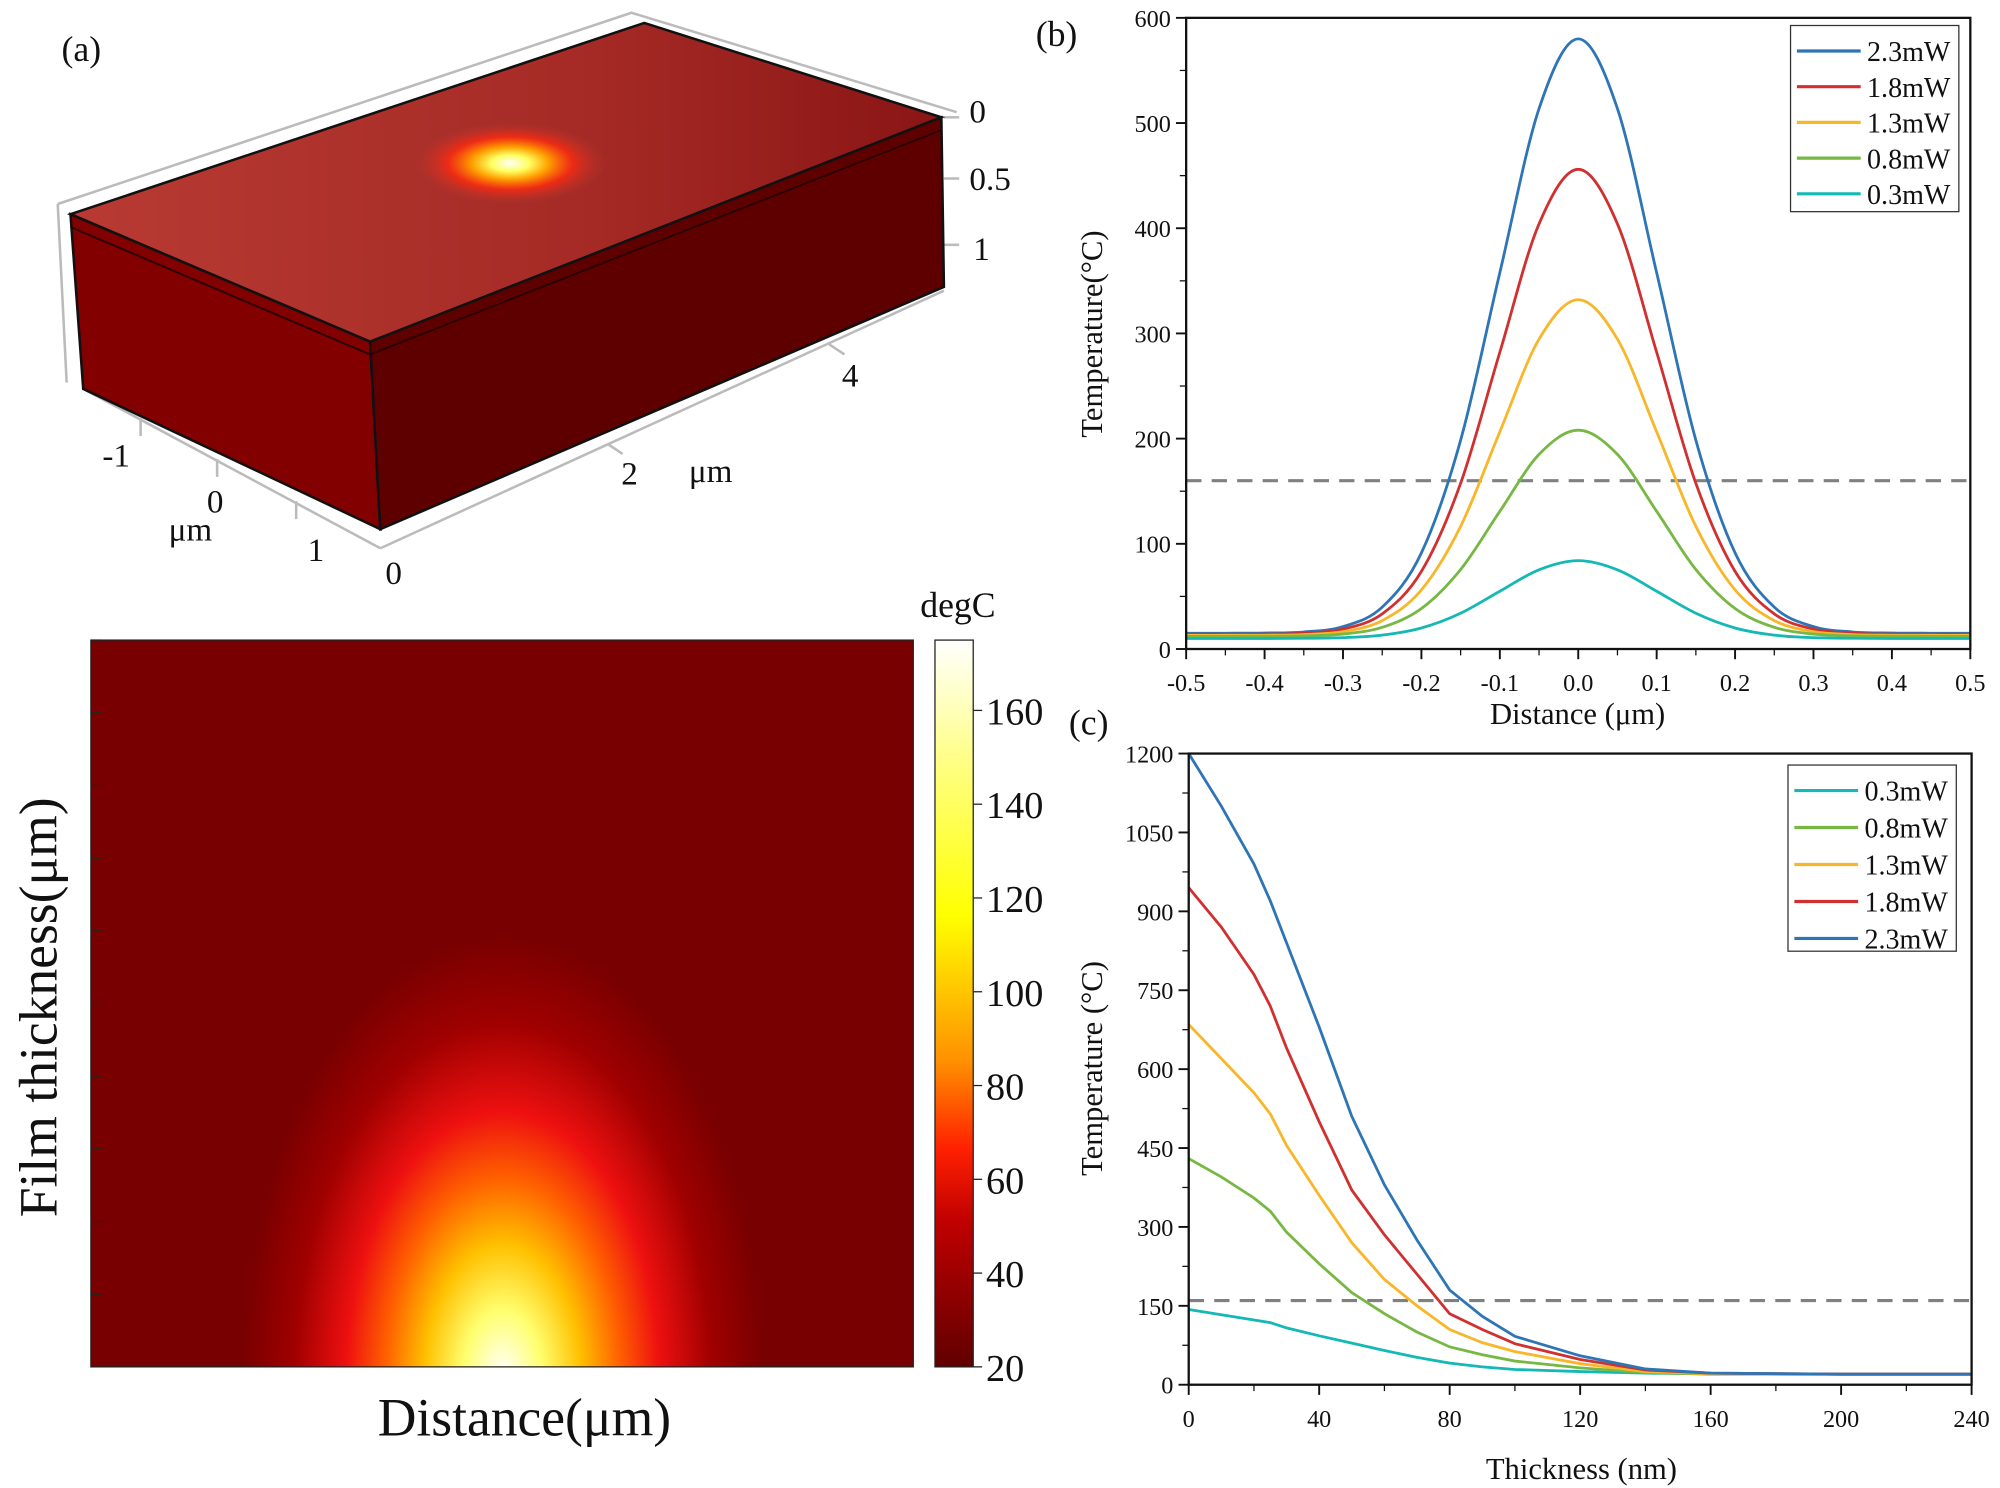 The height and width of the screenshot is (1488, 2000). What do you see at coordinates (1581, 1469) in the screenshot?
I see `chart-c-x-label: Thickness (nm)` at bounding box center [1581, 1469].